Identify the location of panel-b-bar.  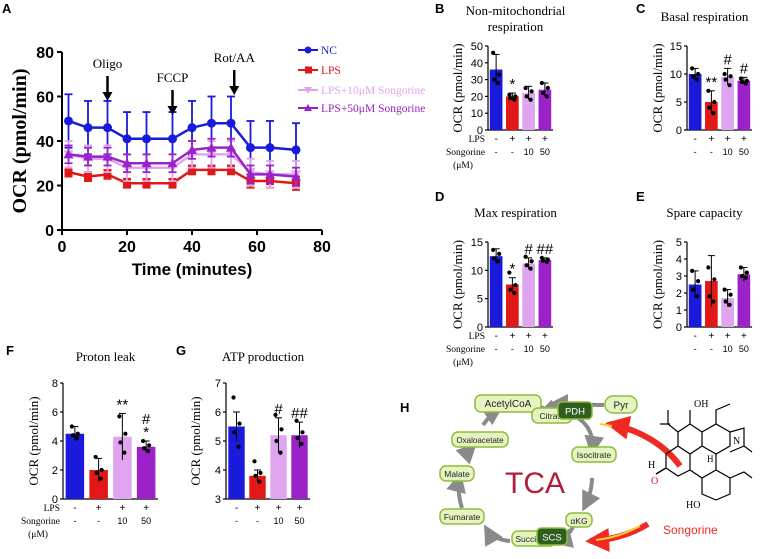
(528, 111).